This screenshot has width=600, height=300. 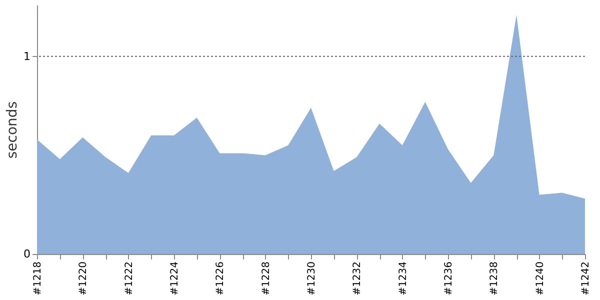 What do you see at coordinates (27, 254) in the screenshot?
I see `y-tick-label: 0` at bounding box center [27, 254].